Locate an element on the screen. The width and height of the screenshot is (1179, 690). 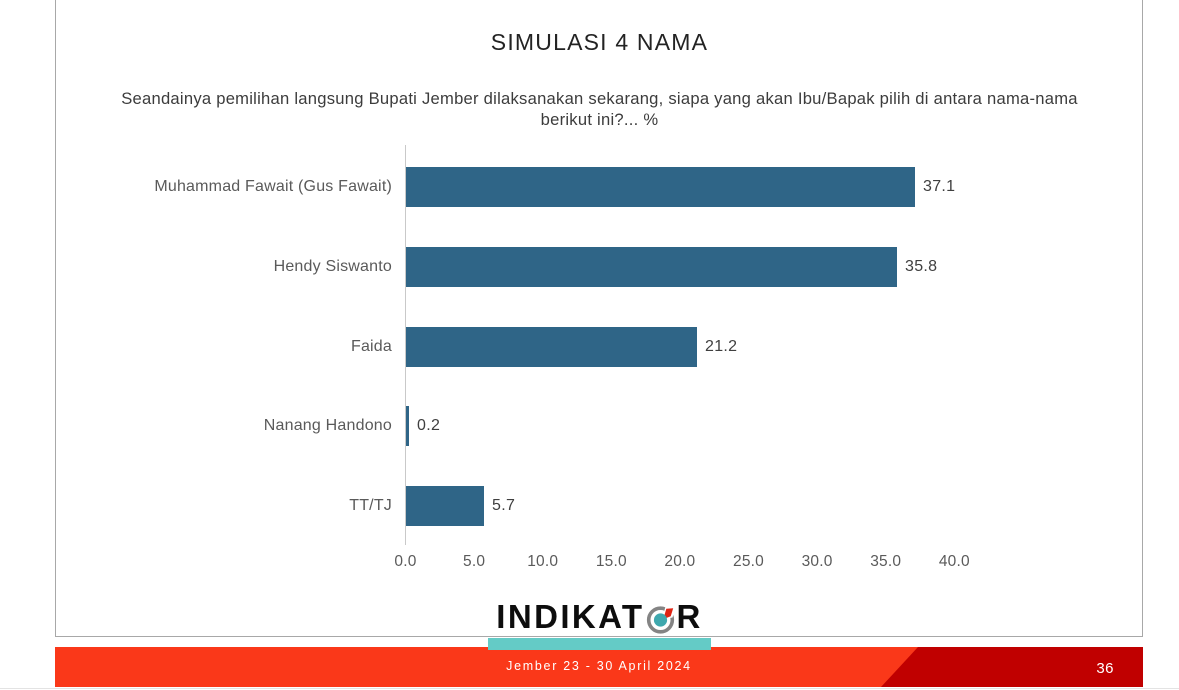
slide-border-bottom is located at coordinates (599, 636).